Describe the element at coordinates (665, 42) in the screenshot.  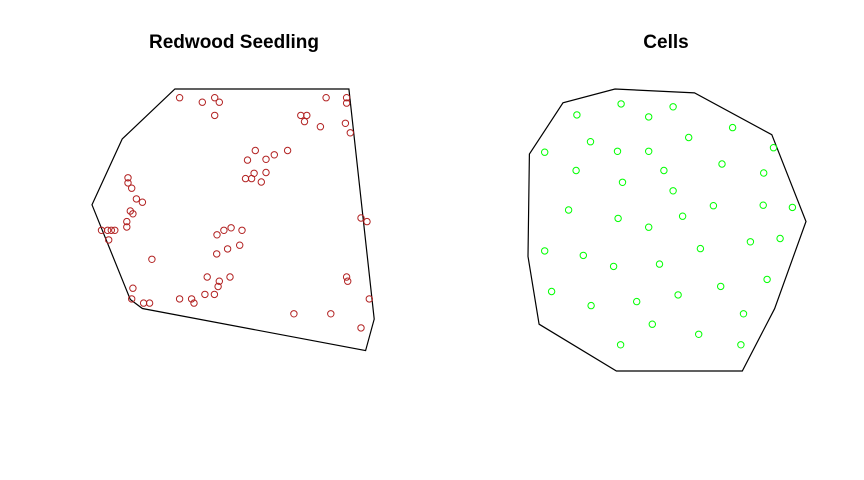
I see `panel-title-cells: Cells` at that location.